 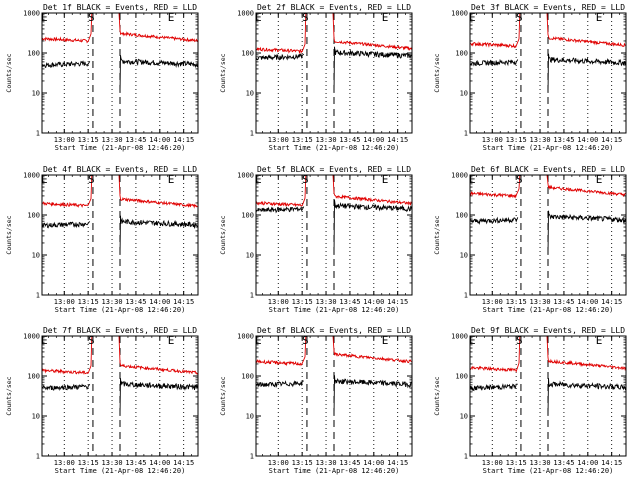 I want to click on panel-title: Det 1f BLACK = Events, RED = LLD, so click(x=120, y=7).